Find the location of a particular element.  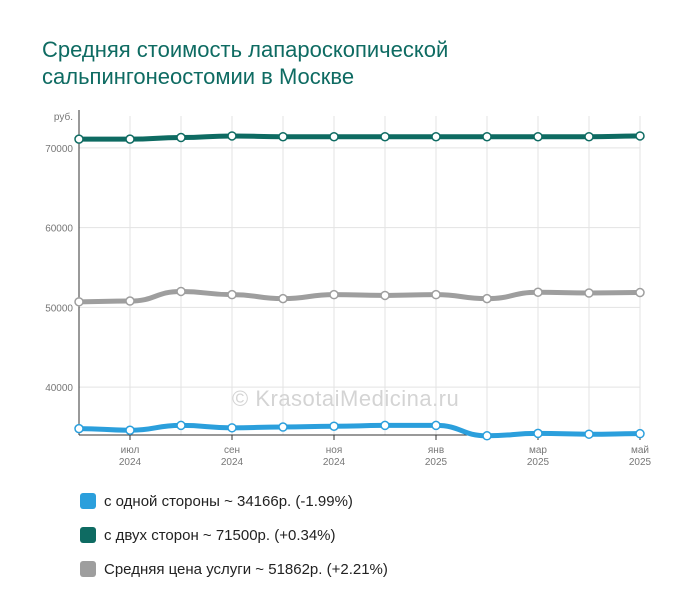

legend-swatch-average is located at coordinates (88, 569).